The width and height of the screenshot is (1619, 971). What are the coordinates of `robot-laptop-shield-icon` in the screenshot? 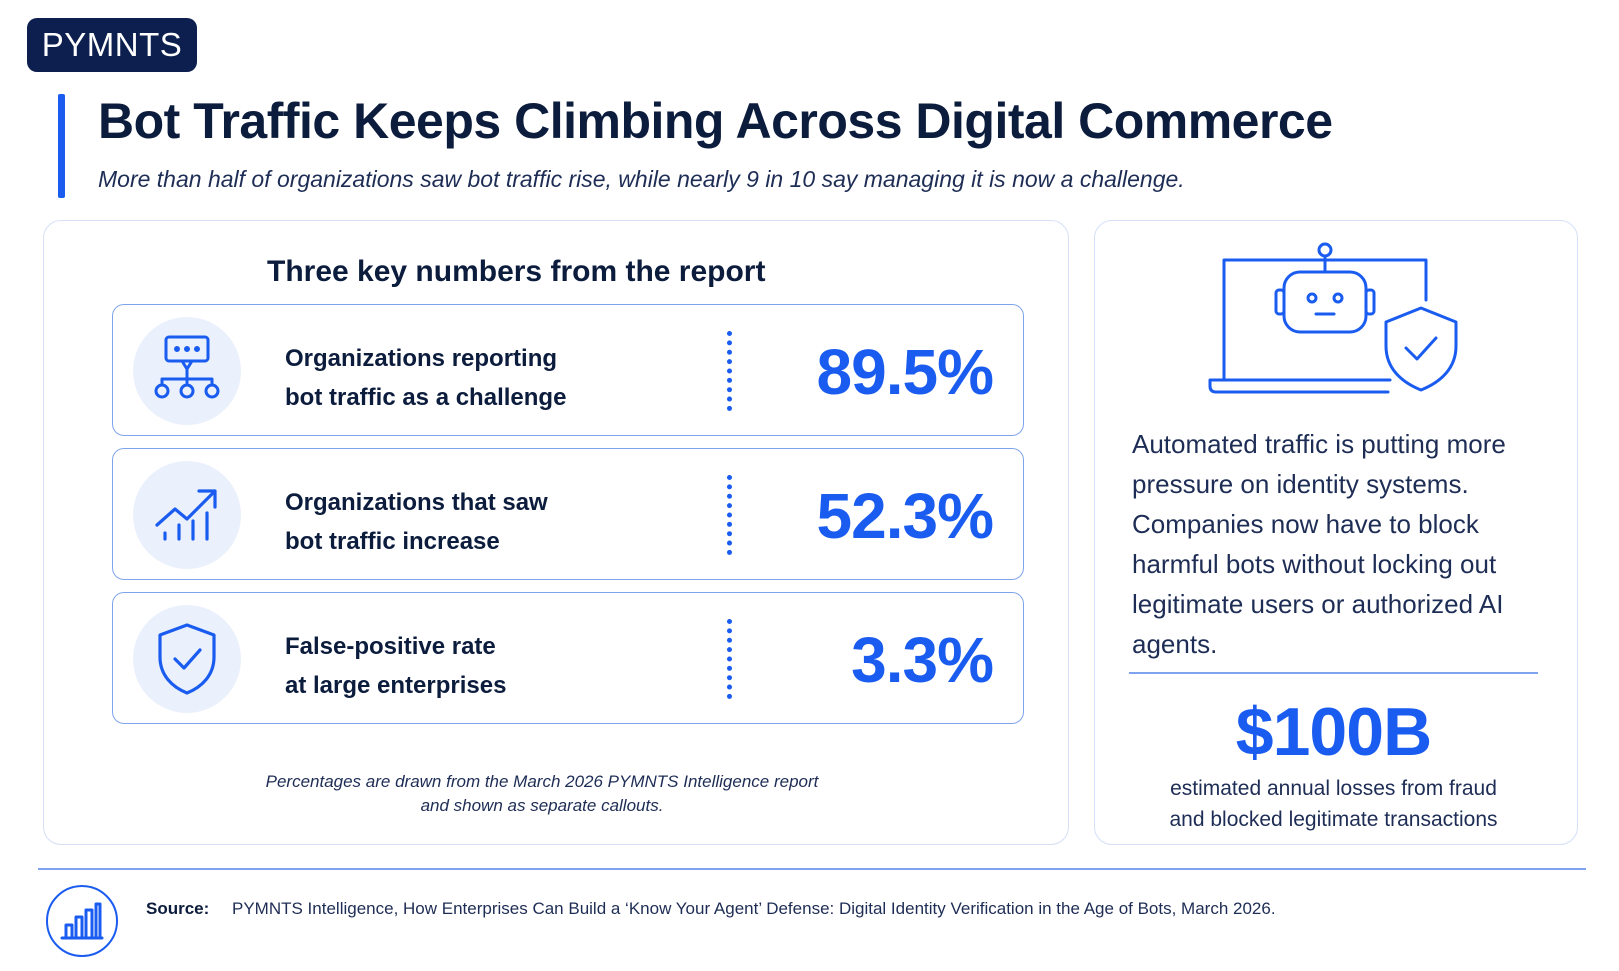 It's located at (1345, 322).